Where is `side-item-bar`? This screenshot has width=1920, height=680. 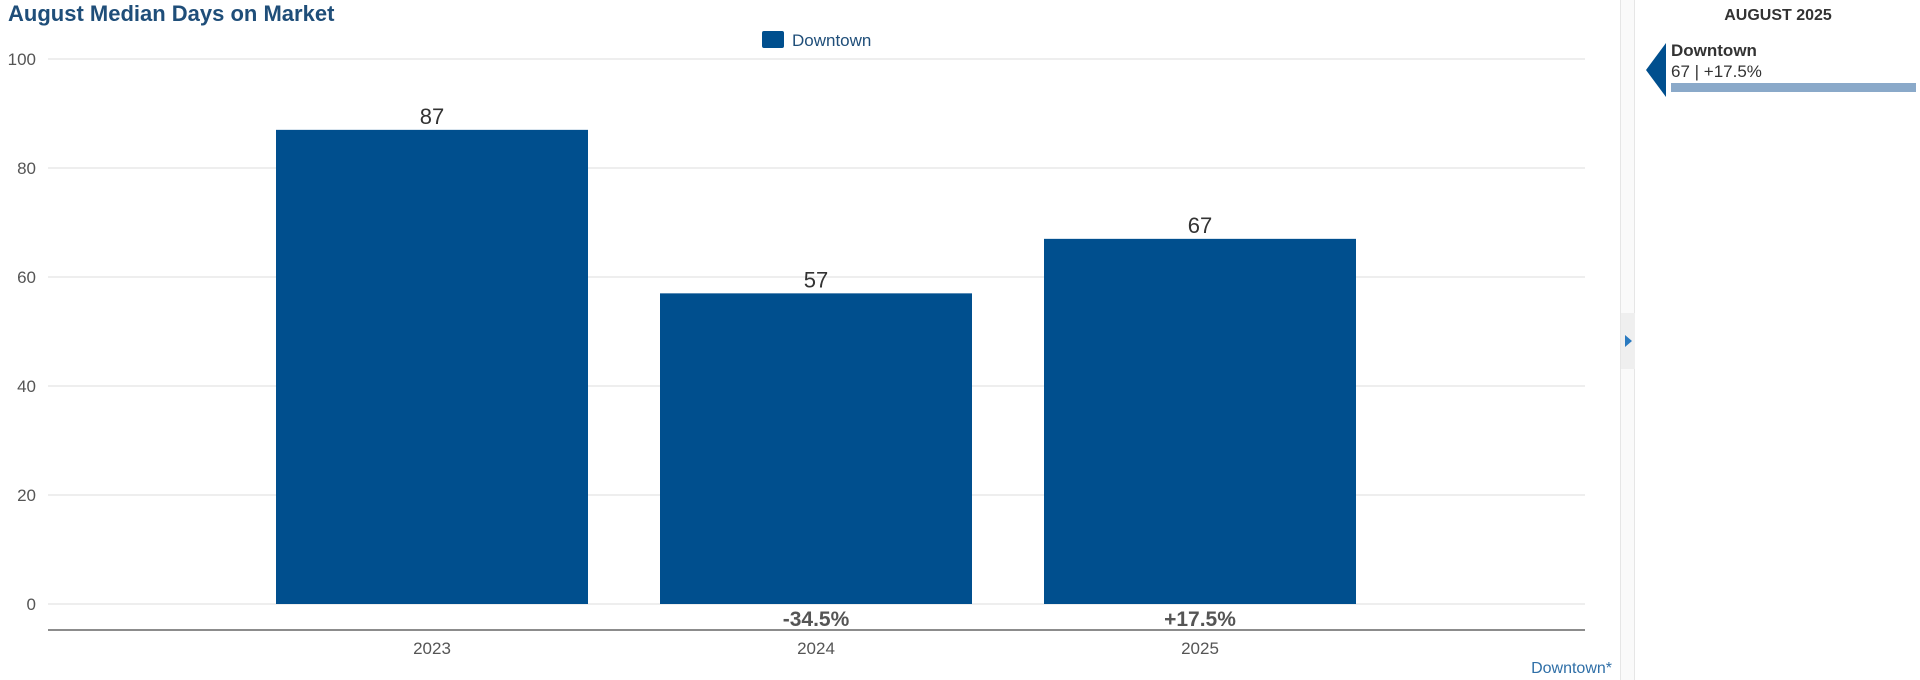 side-item-bar is located at coordinates (1793, 87).